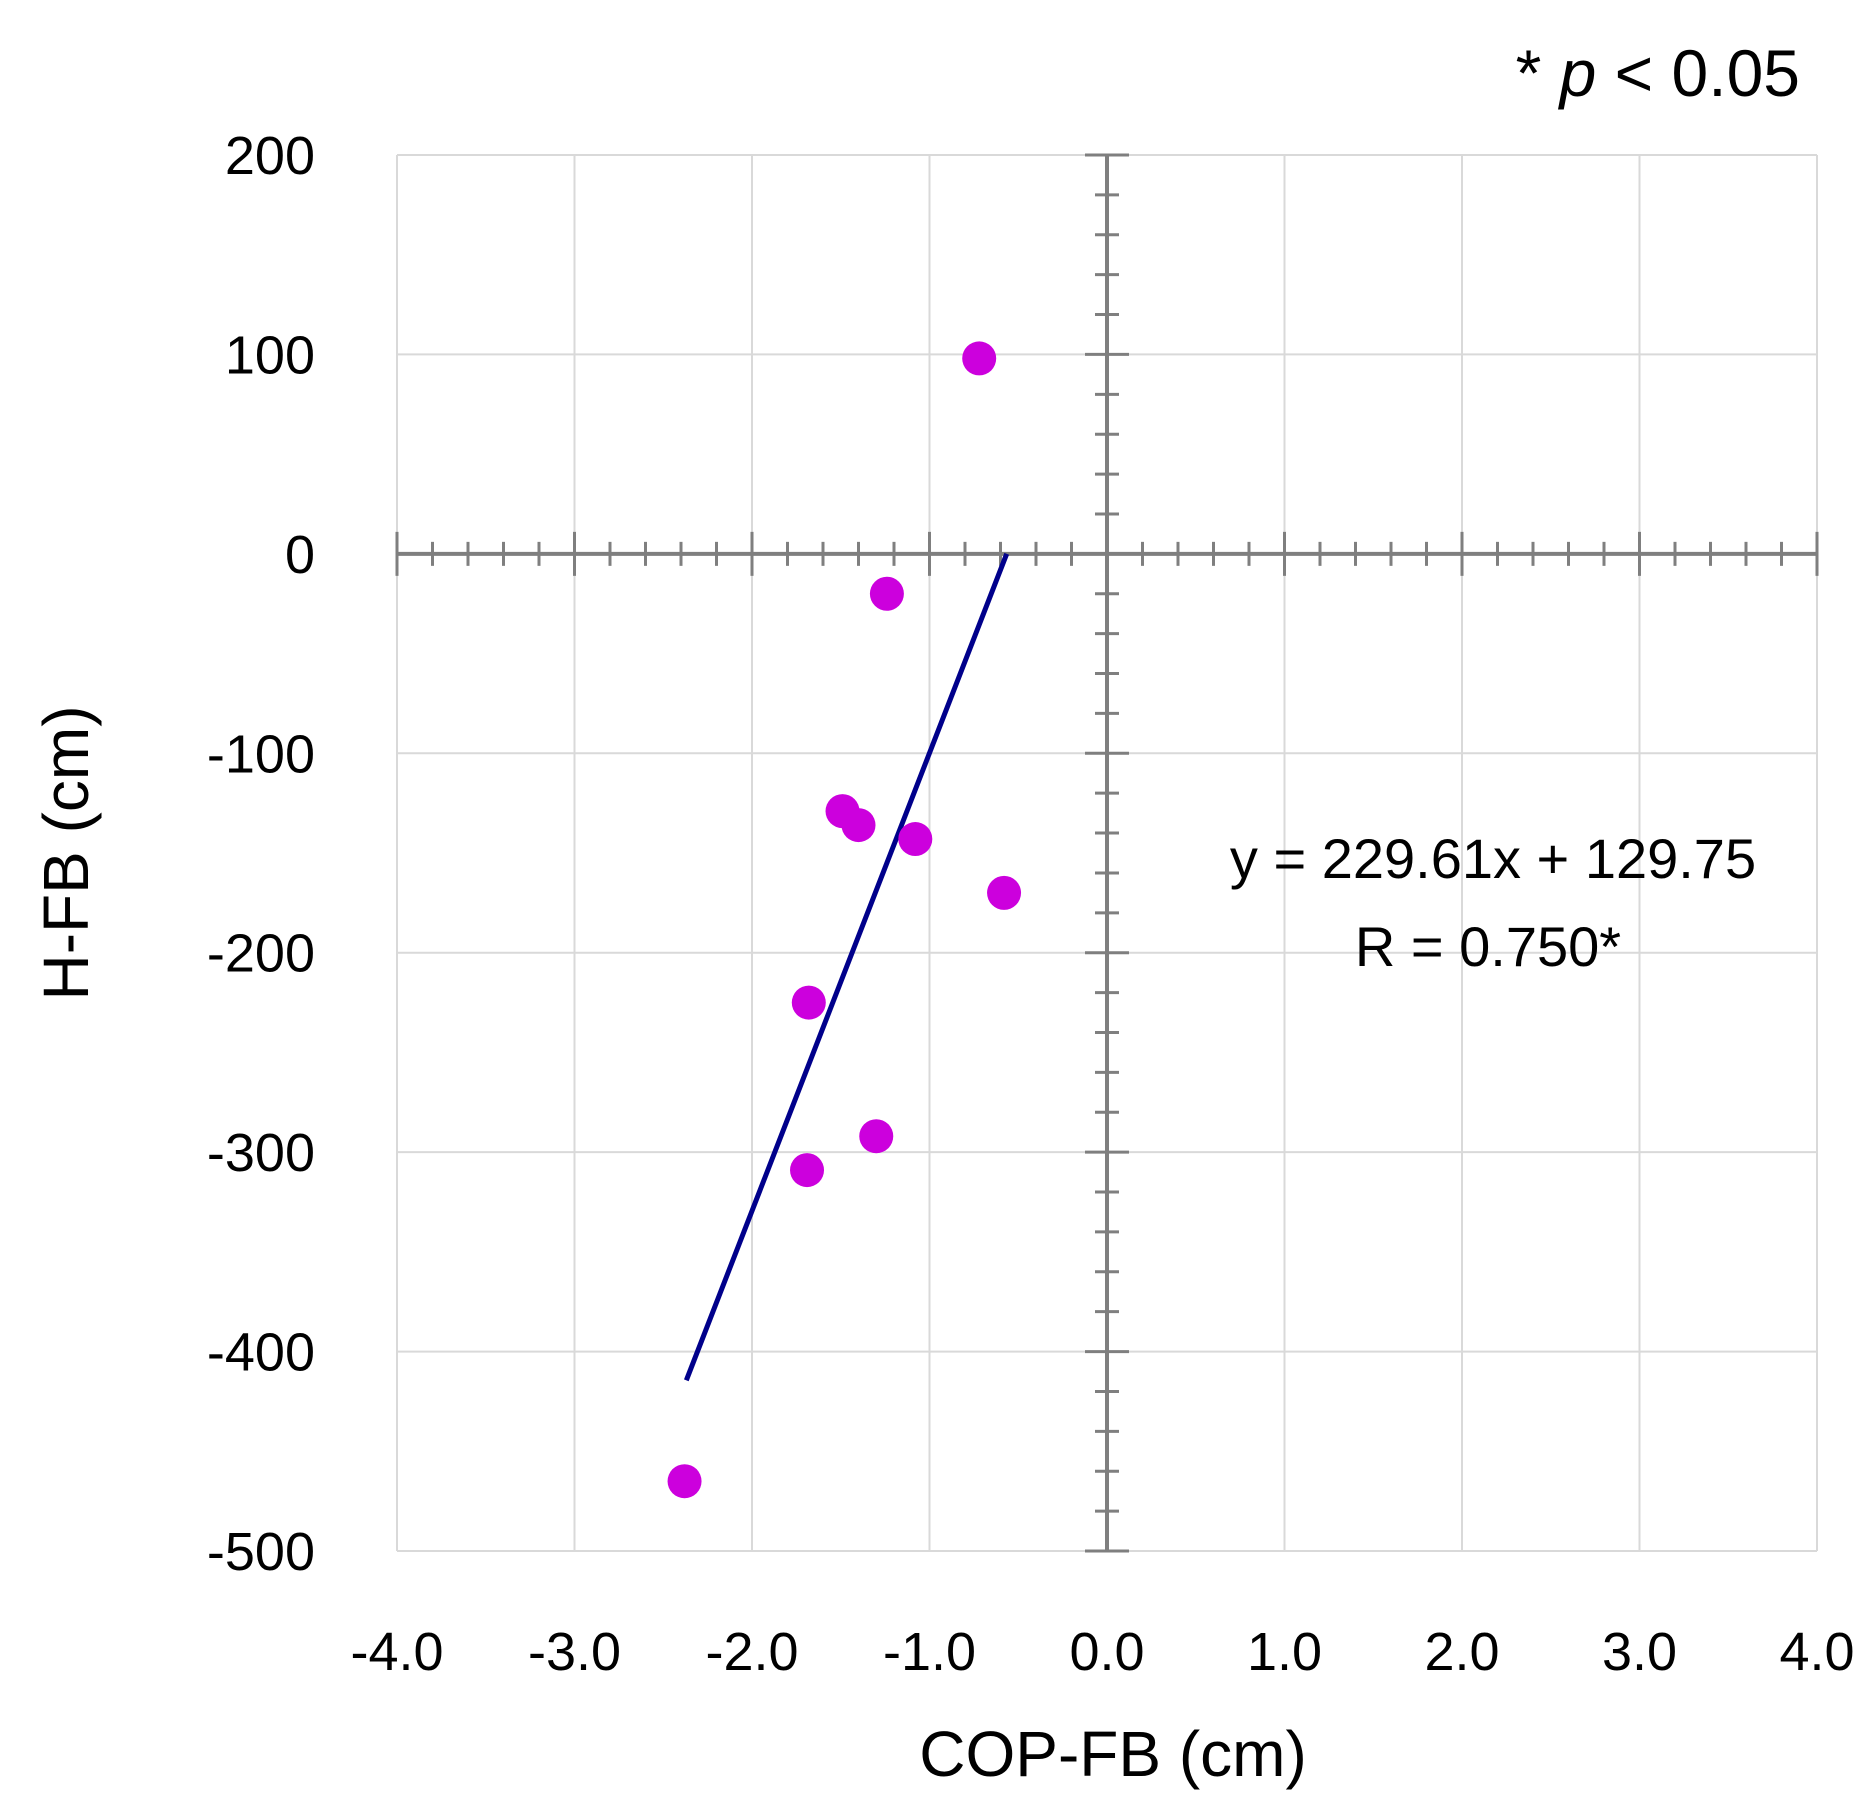 This screenshot has width=1874, height=1808. What do you see at coordinates (270, 156) in the screenshot?
I see `y-tick-label: 200` at bounding box center [270, 156].